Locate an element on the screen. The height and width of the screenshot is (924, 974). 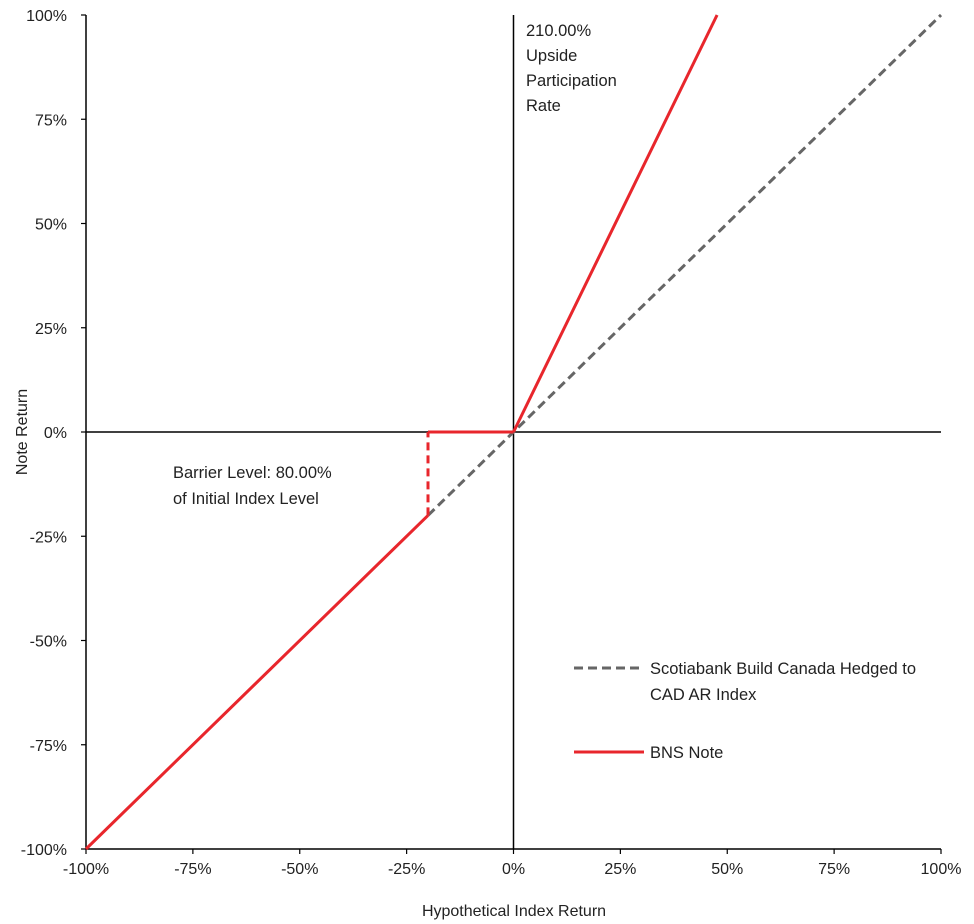
y-axis-title: Note Return is located at coordinates (22, 432).